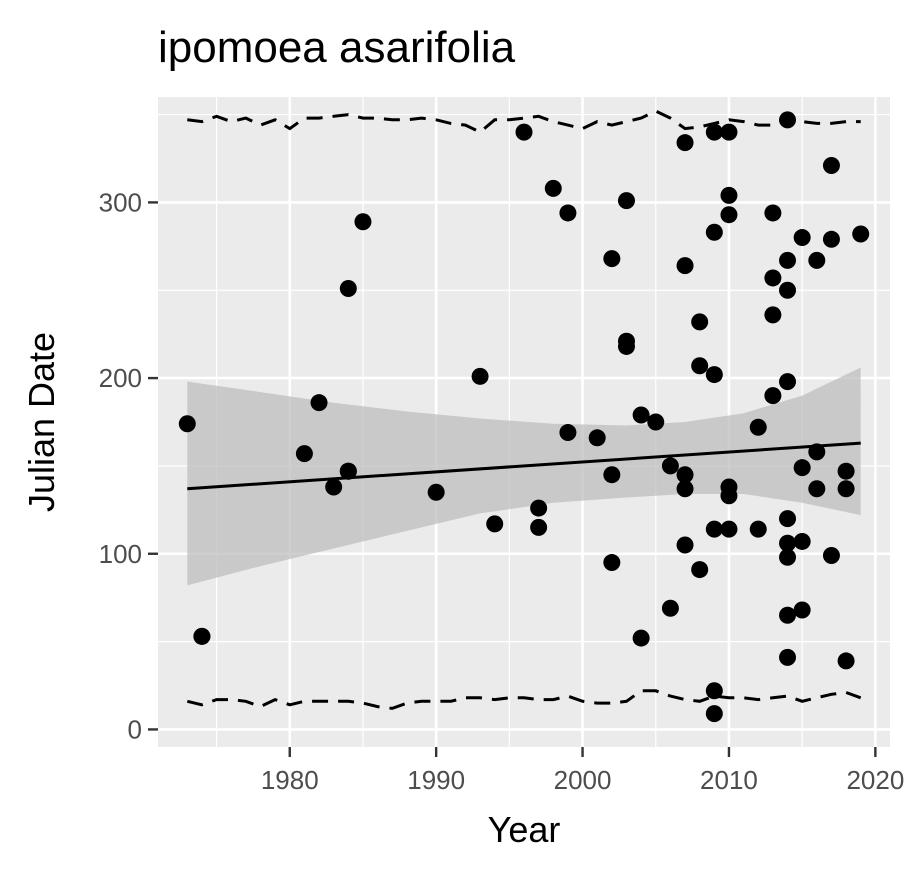 This screenshot has height=877, width=915. I want to click on y-tick-label: 300, so click(120, 202).